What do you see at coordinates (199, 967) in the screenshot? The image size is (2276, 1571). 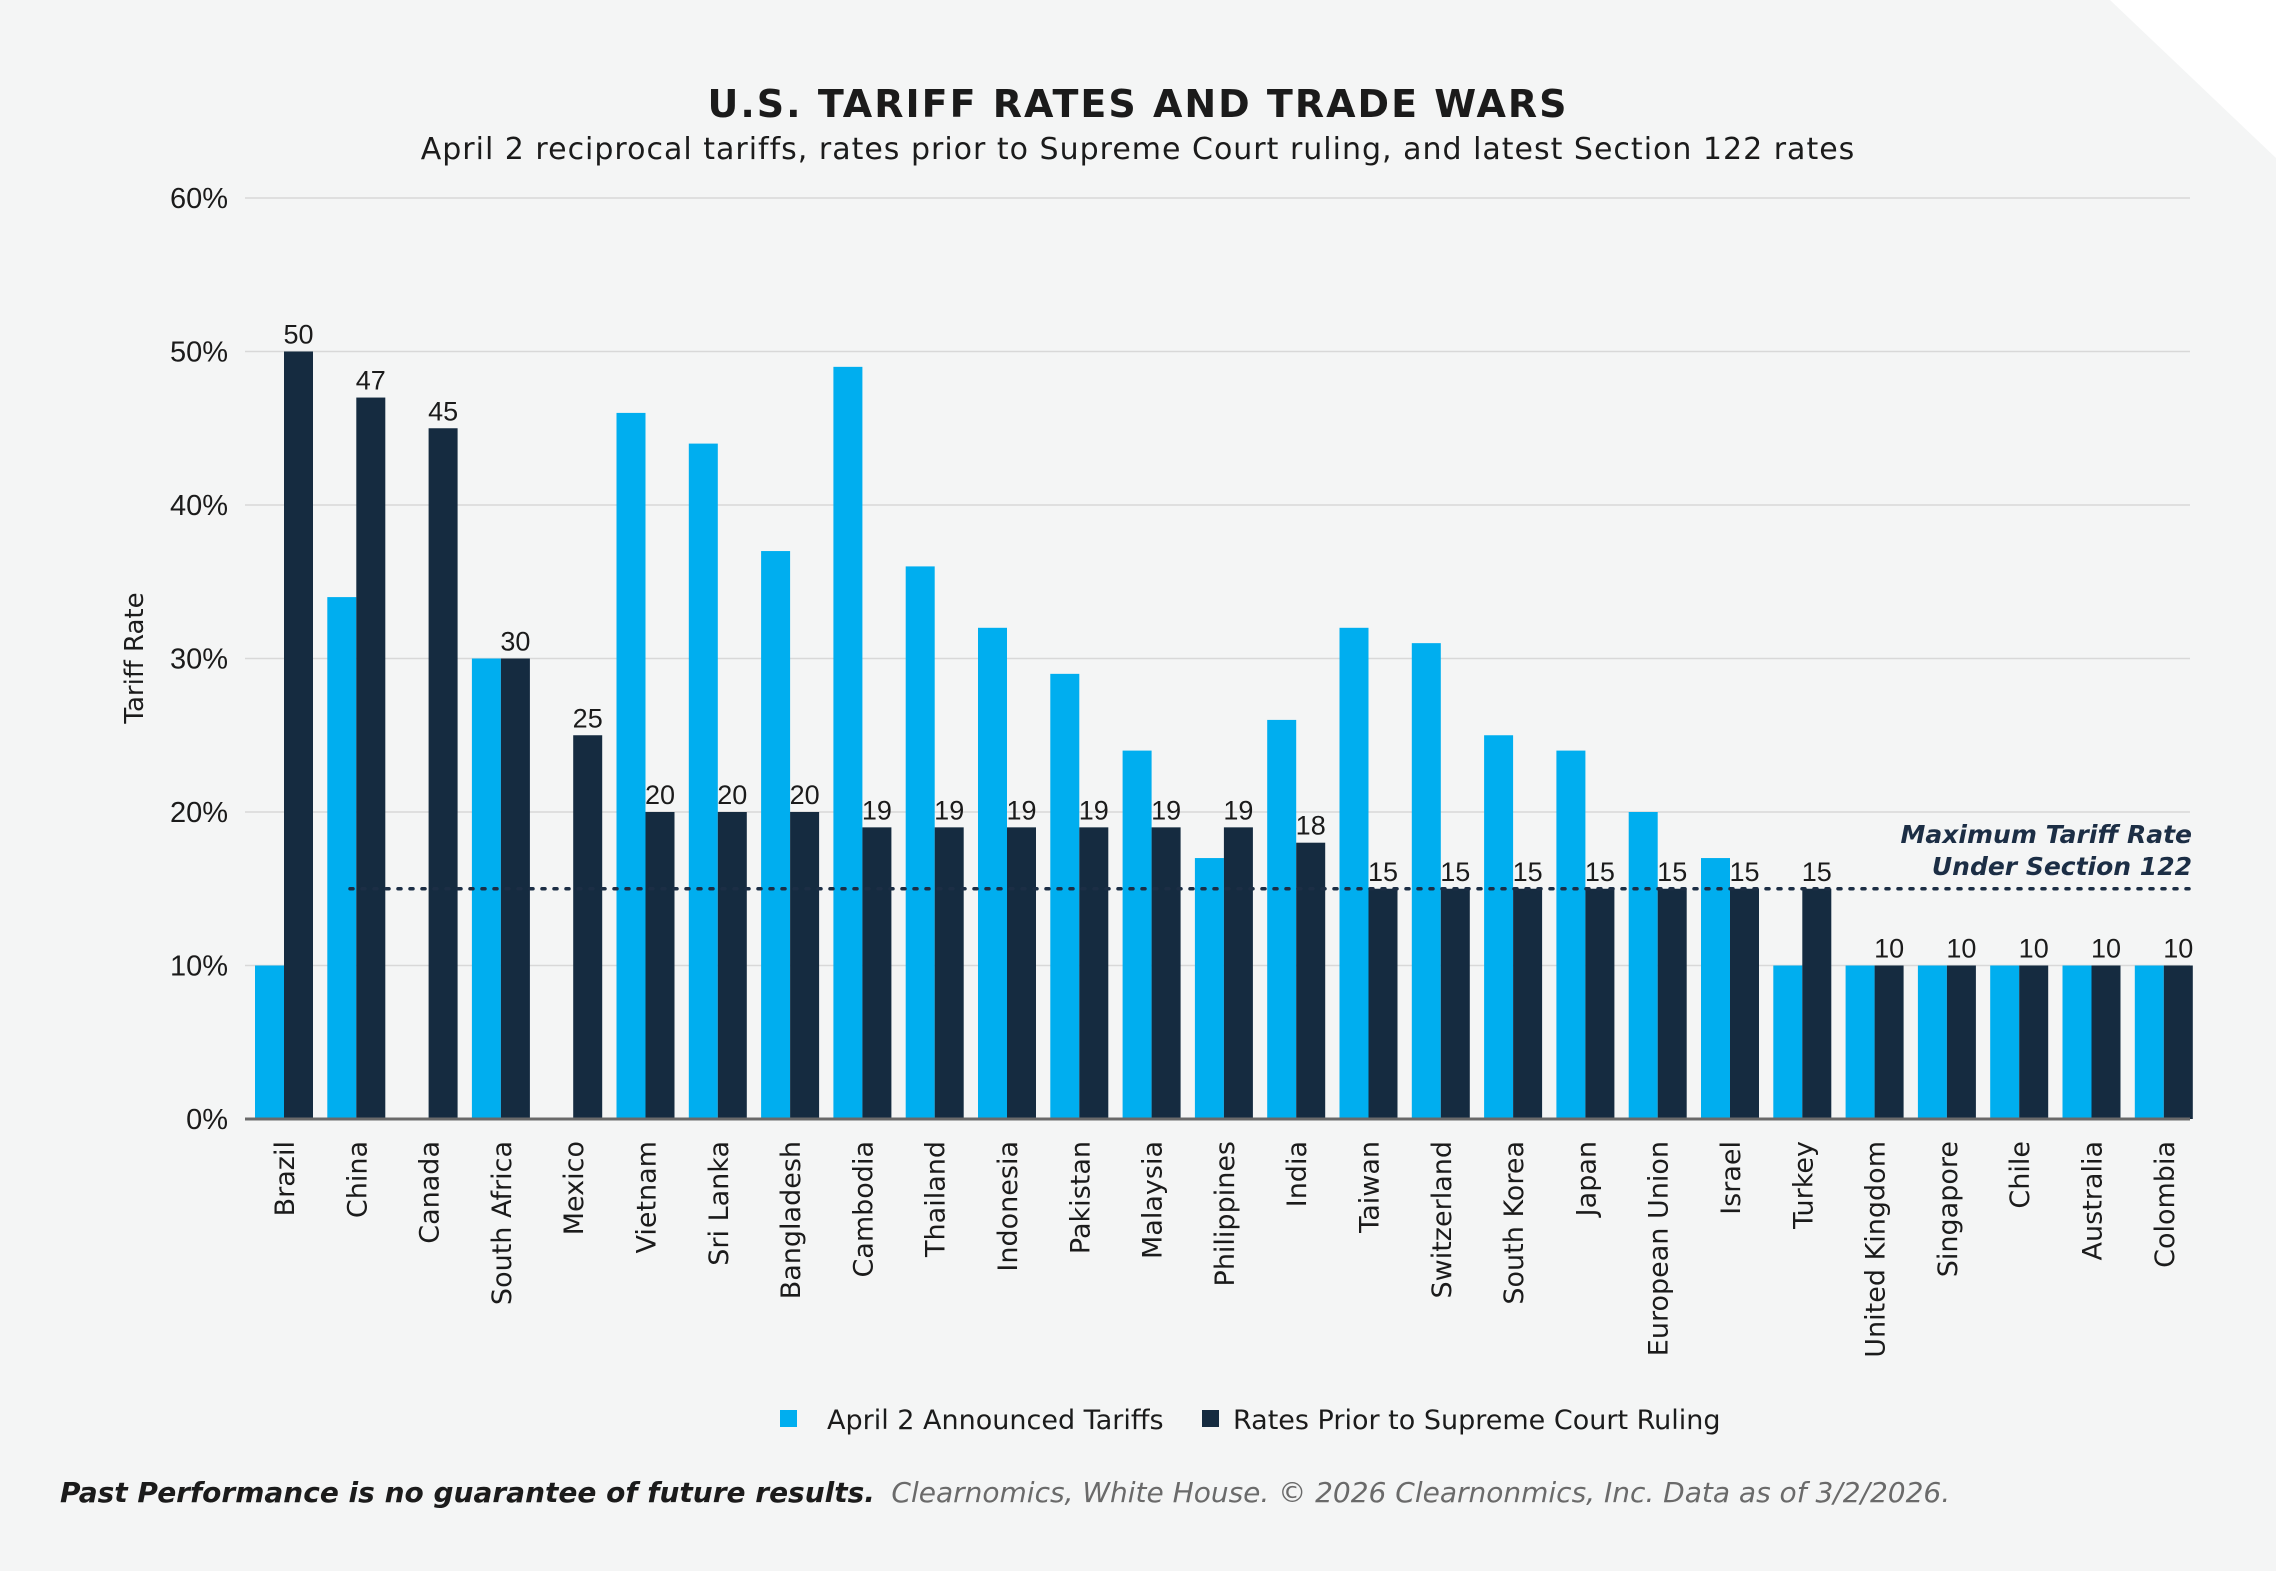 I see `y-tick-label: 10%` at bounding box center [199, 967].